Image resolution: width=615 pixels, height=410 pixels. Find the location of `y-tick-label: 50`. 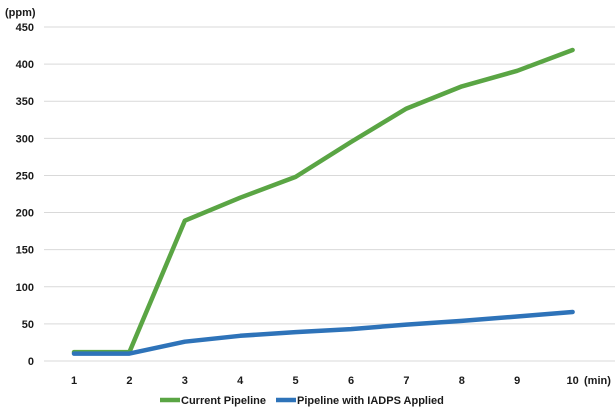

y-tick-label: 50 is located at coordinates (28, 325).